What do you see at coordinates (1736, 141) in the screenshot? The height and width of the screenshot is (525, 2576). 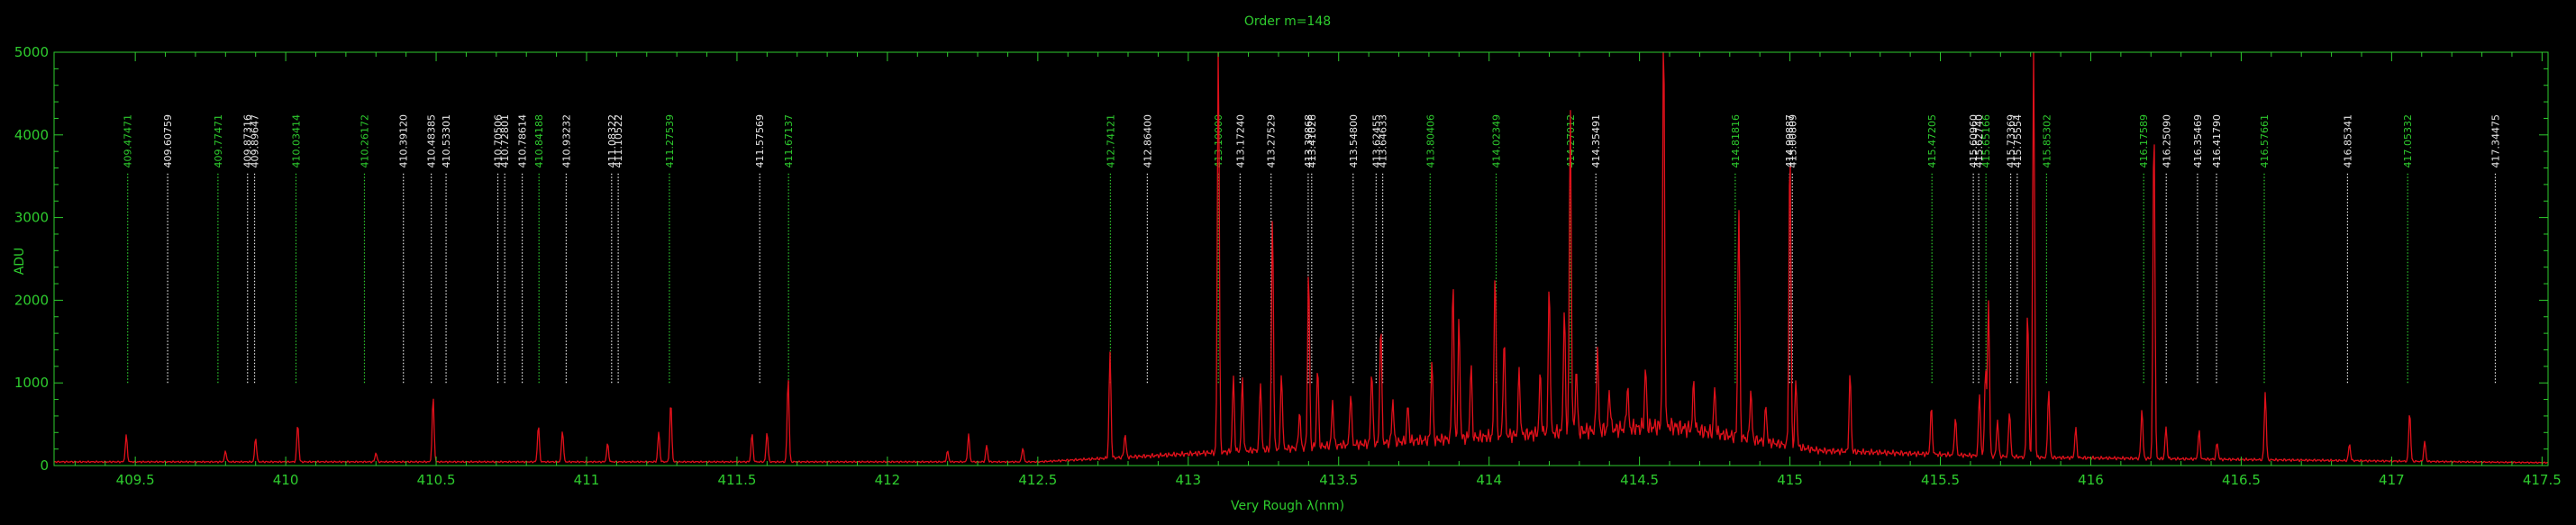 I see `line-id-label: 414.81816` at bounding box center [1736, 141].